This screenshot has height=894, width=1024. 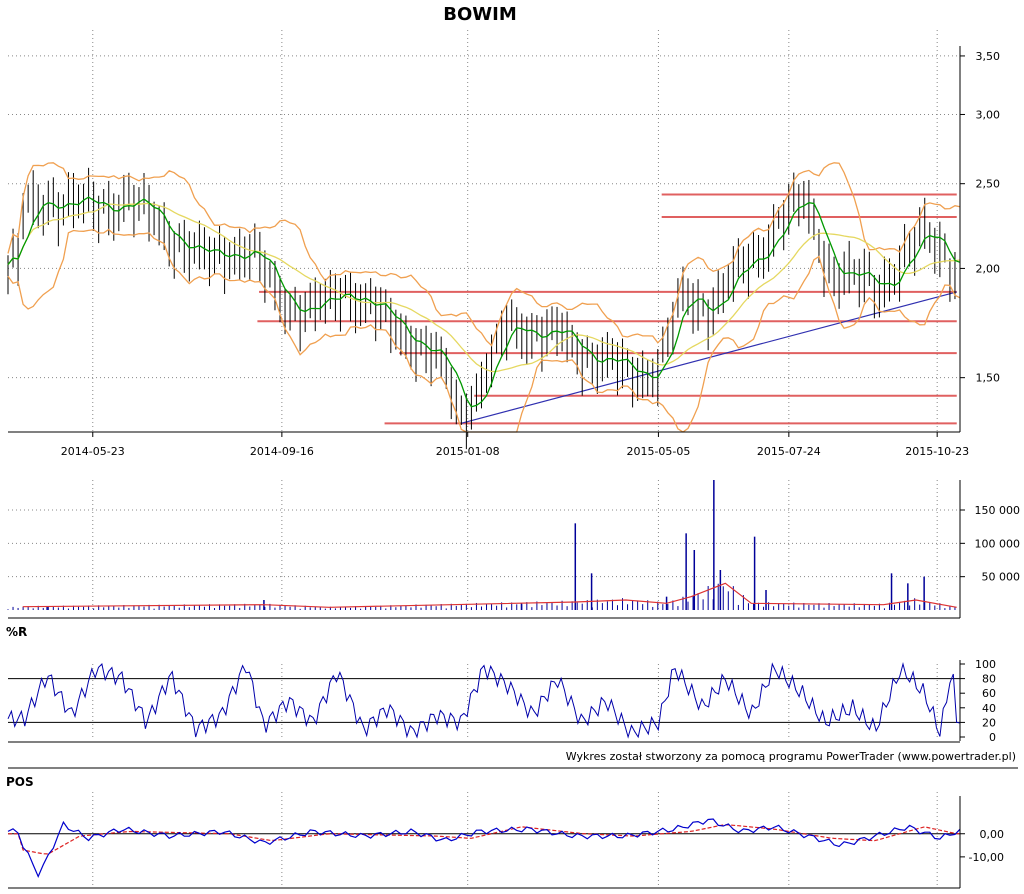 I want to click on volume-tick-label: 150 000, so click(x=998, y=510).